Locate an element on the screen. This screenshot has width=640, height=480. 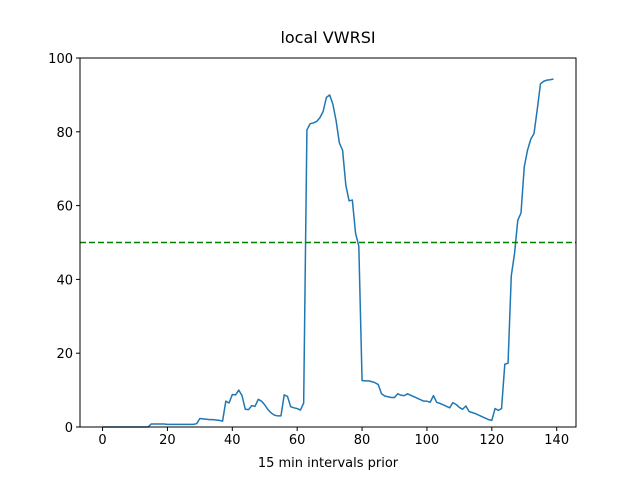
y-tick-label: 100 is located at coordinates (60, 59).